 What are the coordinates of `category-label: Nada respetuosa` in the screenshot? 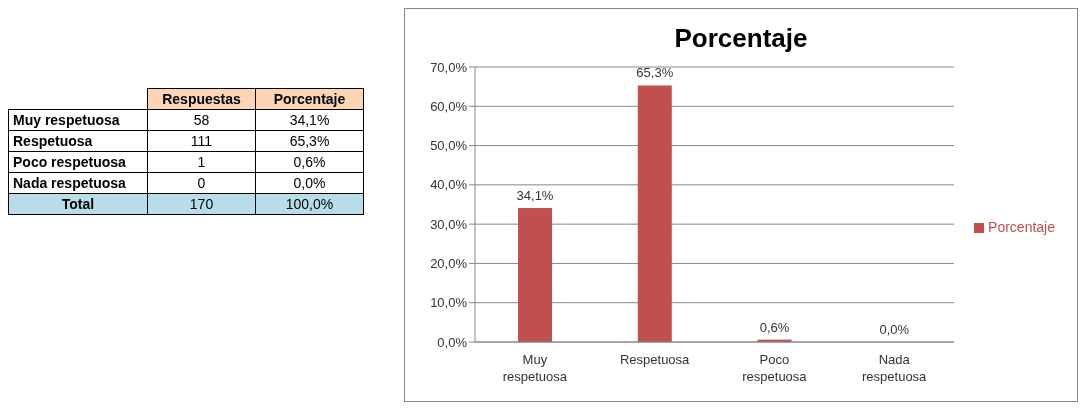 It's located at (78, 183).